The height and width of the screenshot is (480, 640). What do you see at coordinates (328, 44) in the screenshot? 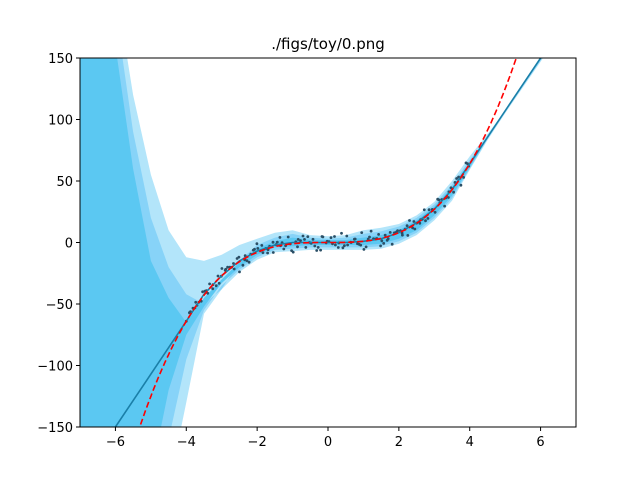
I see `chart-title: ./figs/toy/0.png` at bounding box center [328, 44].